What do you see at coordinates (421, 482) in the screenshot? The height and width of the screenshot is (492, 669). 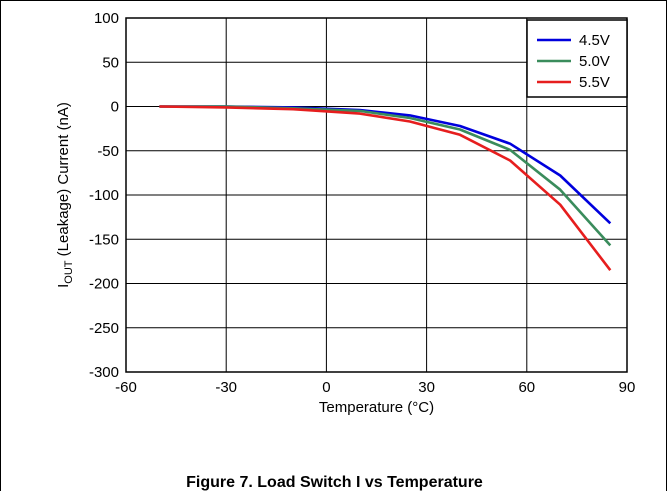 I see `caption-rest: vs Temperature` at bounding box center [421, 482].